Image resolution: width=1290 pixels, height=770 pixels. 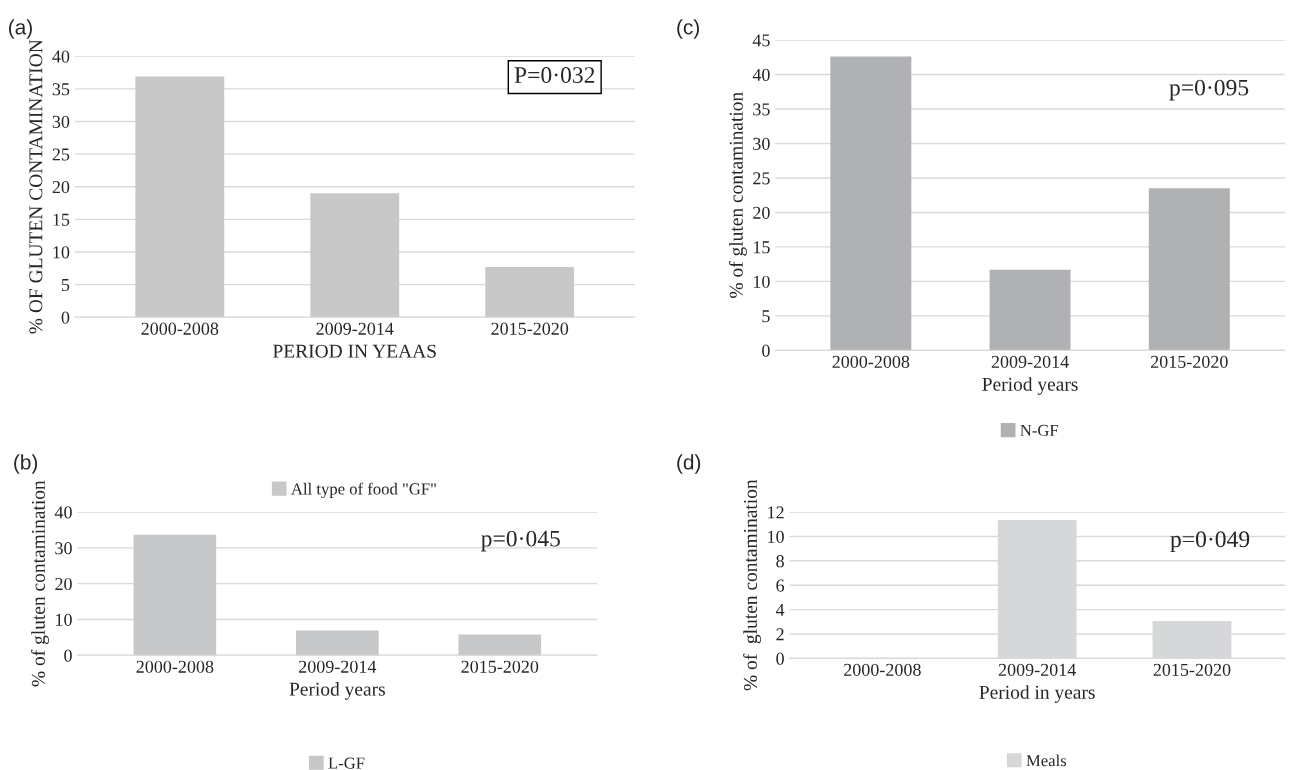 I want to click on x-axis-title: Period in years, so click(x=1037, y=694).